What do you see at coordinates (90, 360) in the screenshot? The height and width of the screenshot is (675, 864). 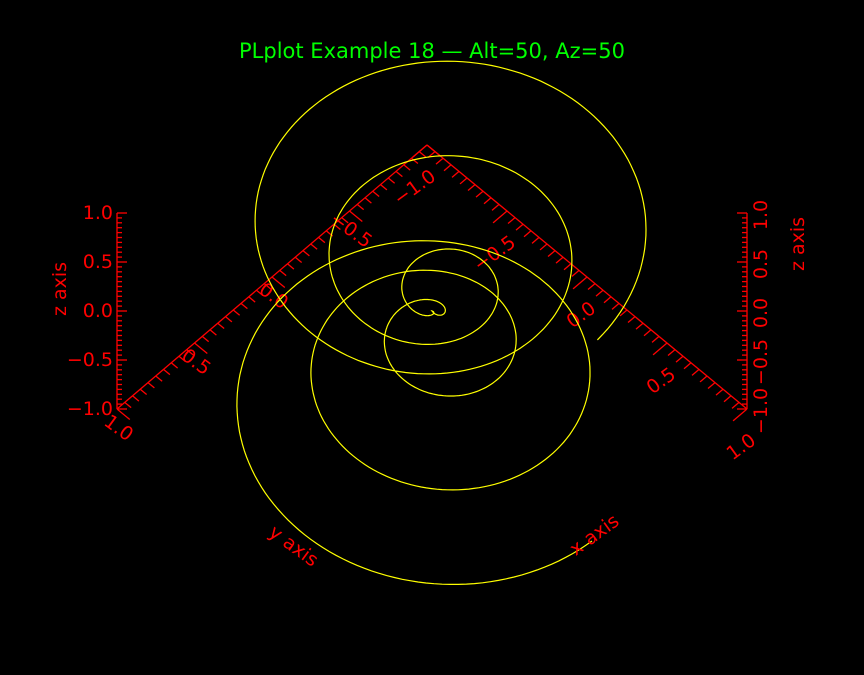 I see `z-tick-label-left: −0.5` at bounding box center [90, 360].